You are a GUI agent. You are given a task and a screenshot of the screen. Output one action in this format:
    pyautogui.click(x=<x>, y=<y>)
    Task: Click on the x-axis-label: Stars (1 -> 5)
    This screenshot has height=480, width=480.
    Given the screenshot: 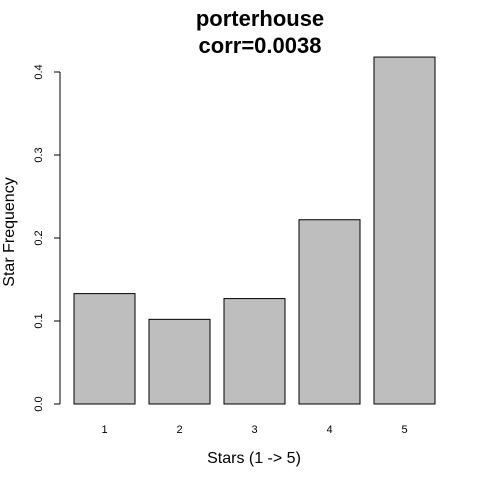 What is the action you would take?
    pyautogui.click(x=254, y=458)
    